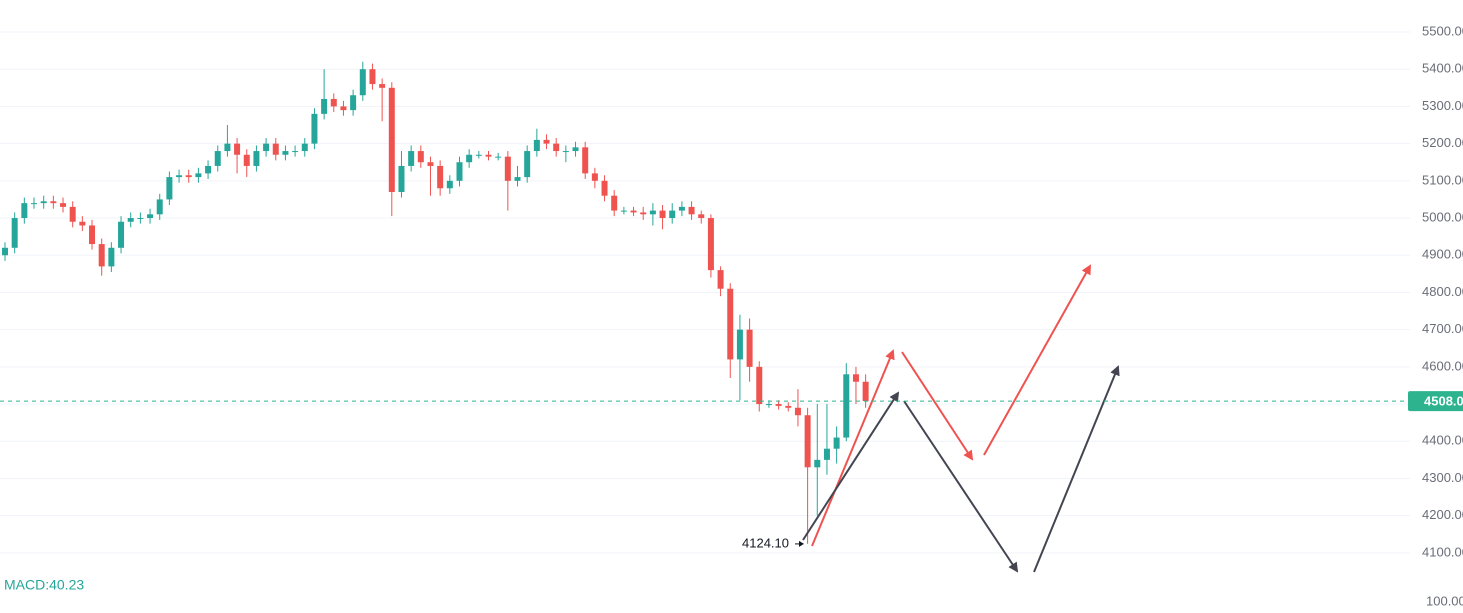 The width and height of the screenshot is (1463, 613). Describe the element at coordinates (1442, 514) in the screenshot. I see `y-tick-label: 4200.00` at that location.